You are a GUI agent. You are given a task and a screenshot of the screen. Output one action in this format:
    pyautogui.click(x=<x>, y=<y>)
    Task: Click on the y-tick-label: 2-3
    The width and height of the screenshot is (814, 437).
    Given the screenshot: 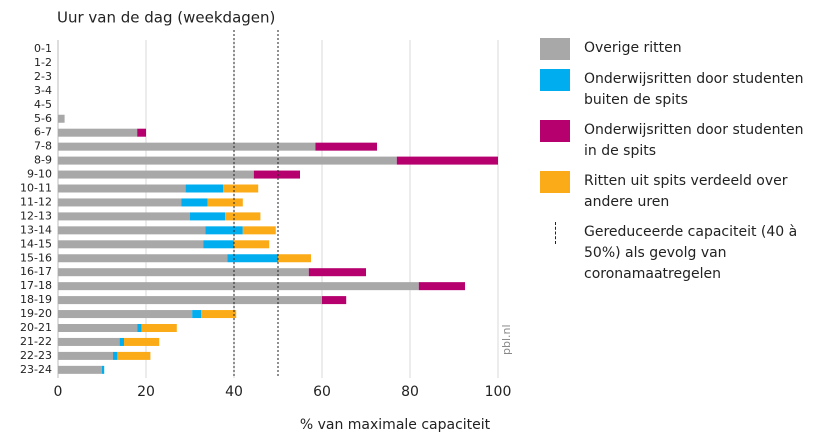 What is the action you would take?
    pyautogui.click(x=43, y=76)
    